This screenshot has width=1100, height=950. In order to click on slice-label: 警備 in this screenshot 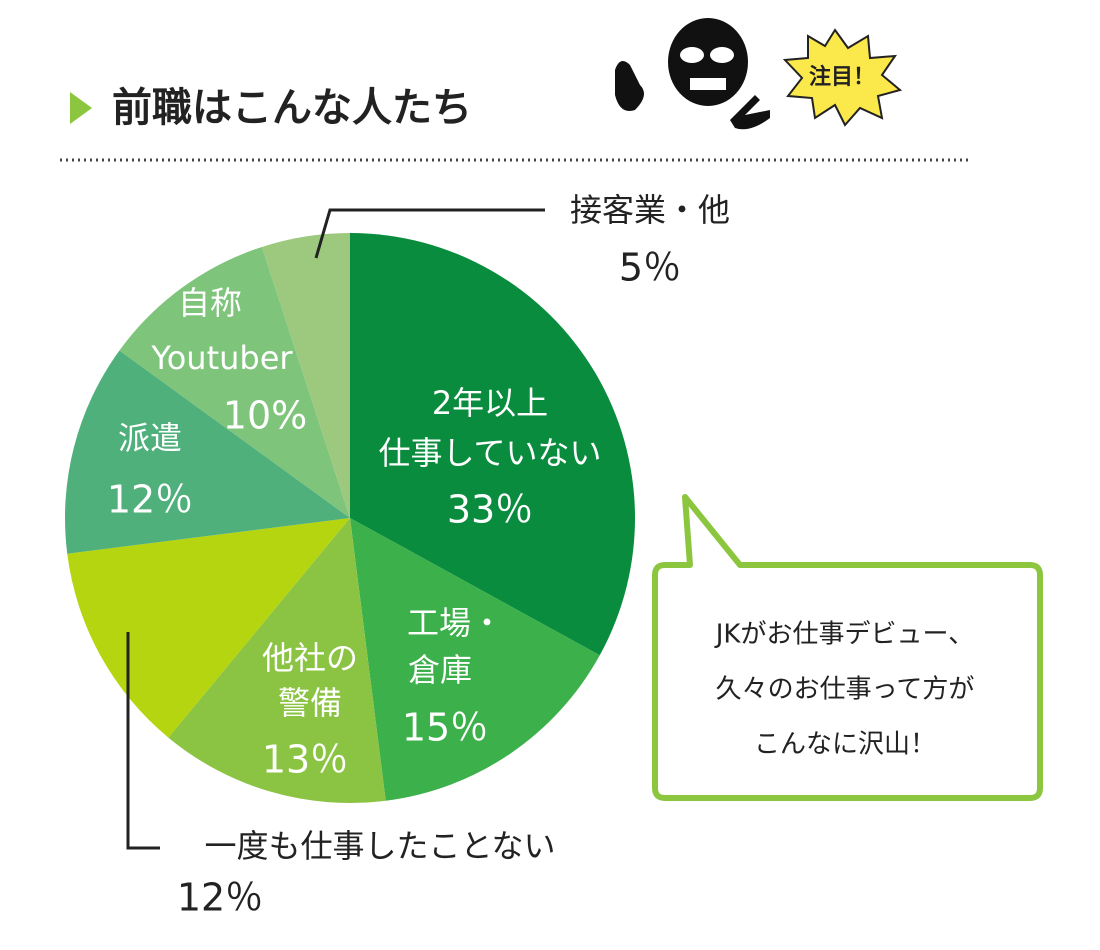, I will do `click(310, 703)`.